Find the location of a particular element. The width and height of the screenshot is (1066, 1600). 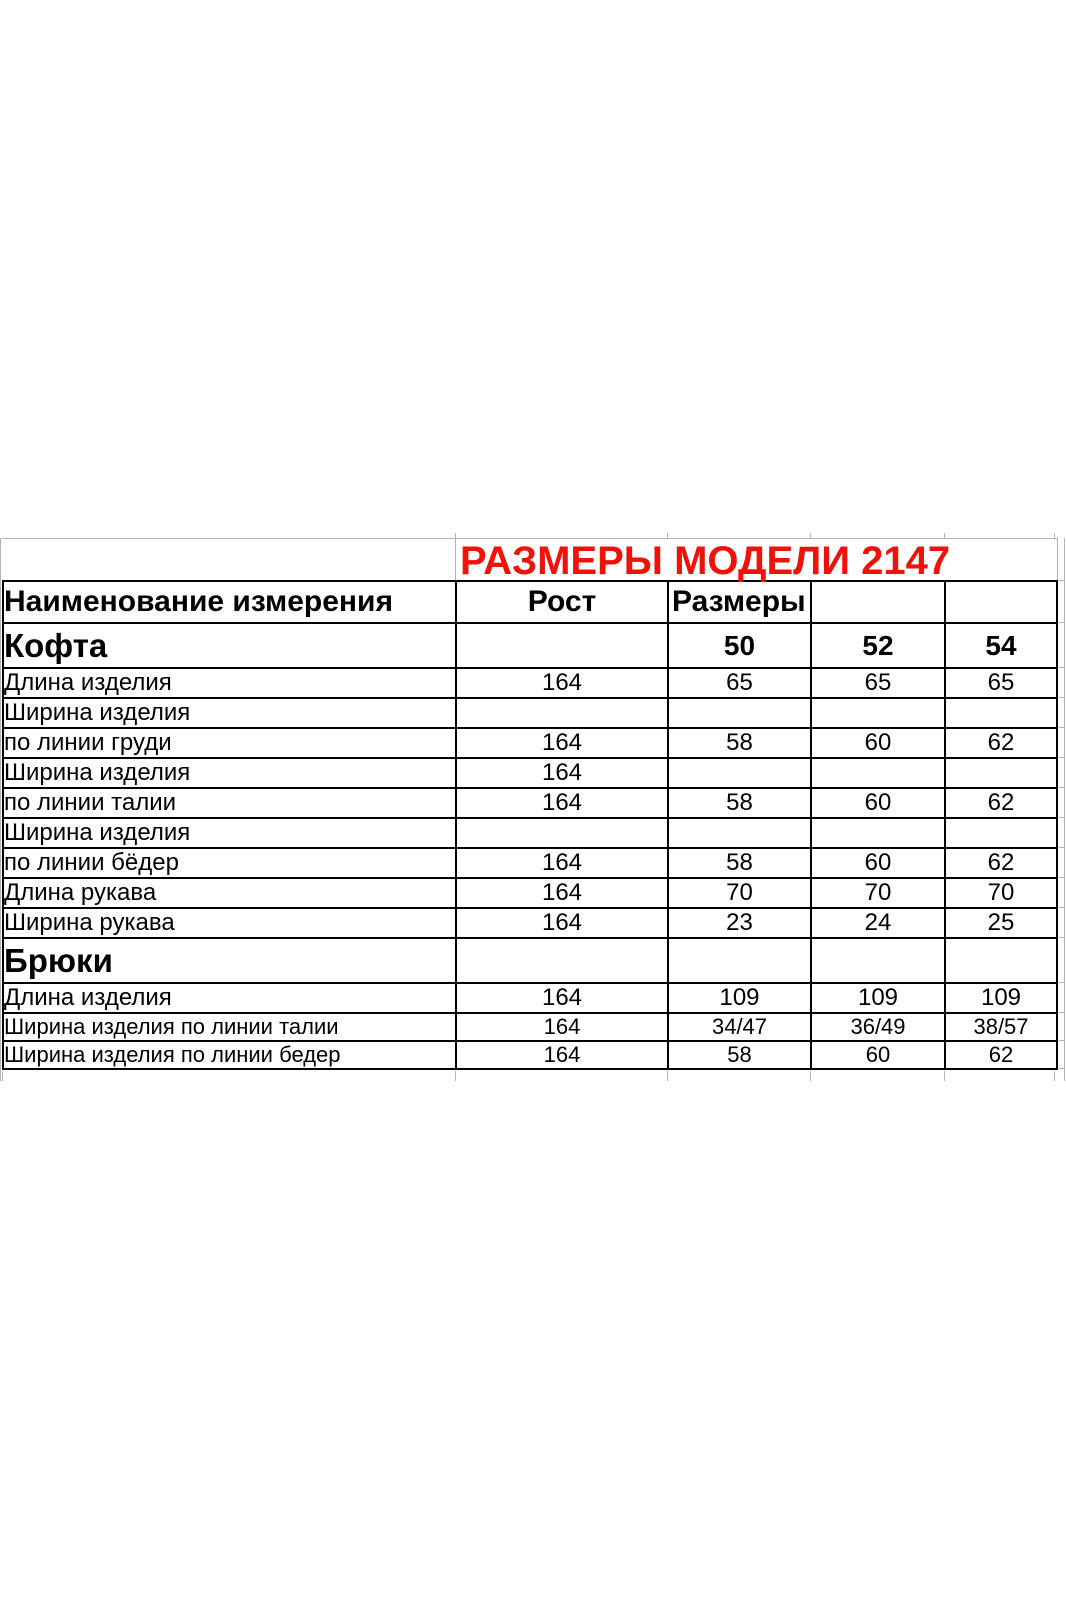

table-row: Ширина изделия 164 is located at coordinates (530, 773).